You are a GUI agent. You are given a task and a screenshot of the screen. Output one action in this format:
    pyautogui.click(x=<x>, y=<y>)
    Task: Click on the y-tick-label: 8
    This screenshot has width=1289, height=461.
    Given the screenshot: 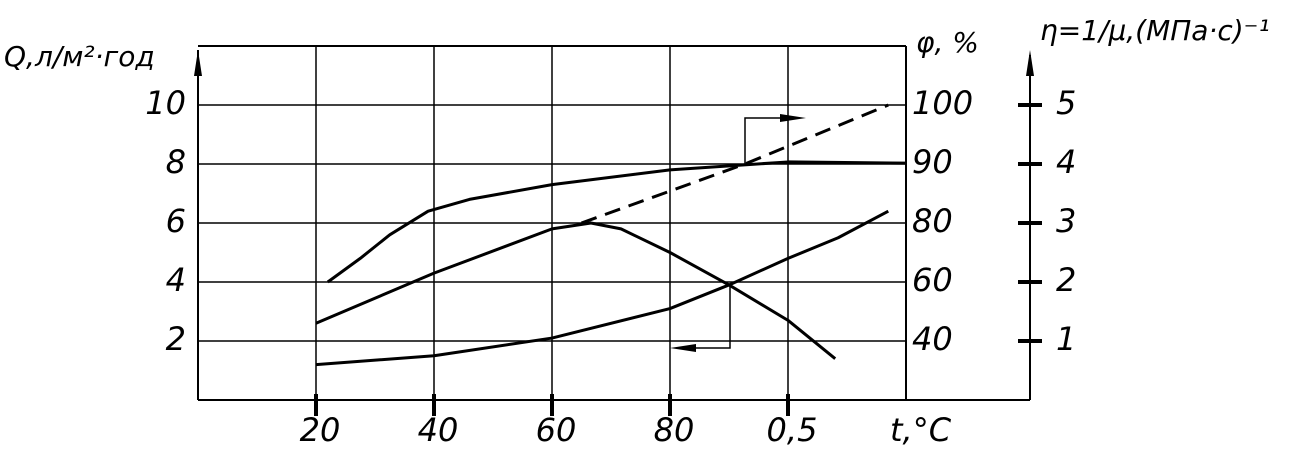 What is the action you would take?
    pyautogui.click(x=176, y=162)
    